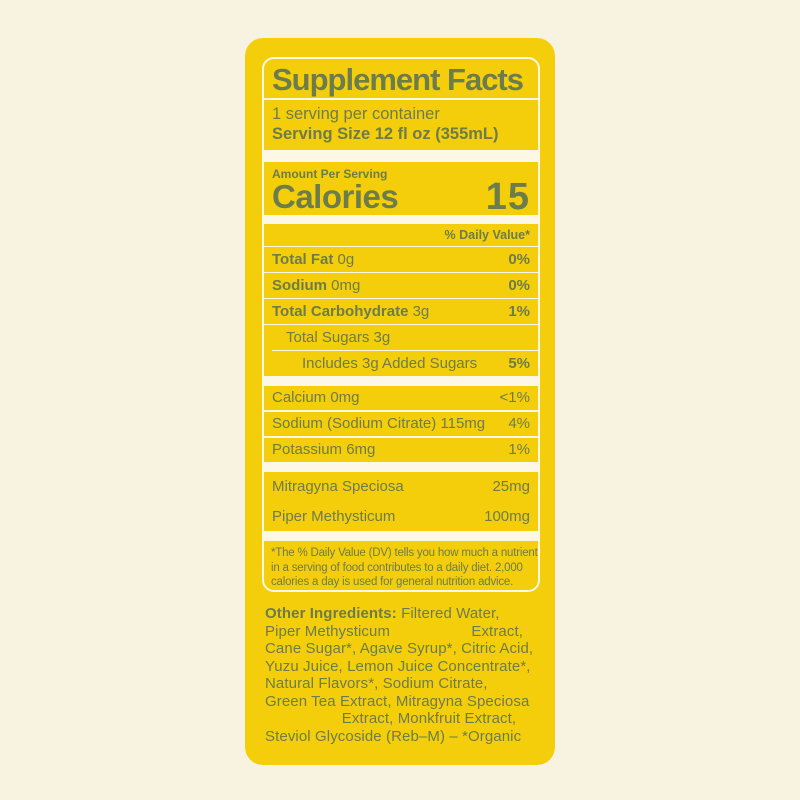  What do you see at coordinates (429, 718) in the screenshot?
I see `other-ingredients-line: Extract, Monkfruit Extract,` at bounding box center [429, 718].